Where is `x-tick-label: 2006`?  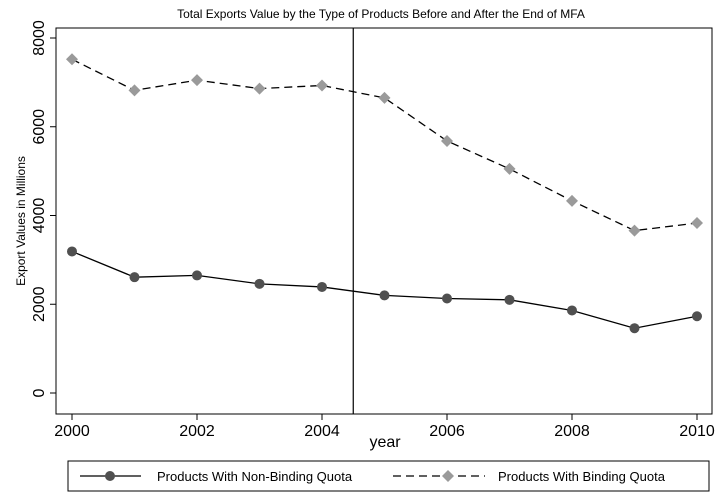
x-tick-label: 2006 is located at coordinates (447, 431).